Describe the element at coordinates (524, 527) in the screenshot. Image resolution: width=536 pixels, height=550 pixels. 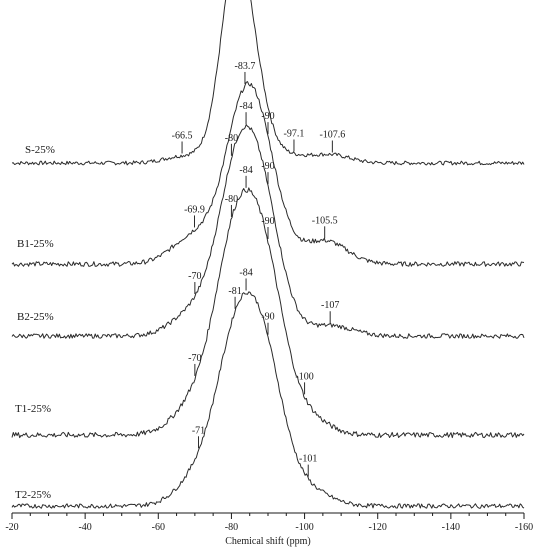
I see `x-tick-label: -160` at that location.